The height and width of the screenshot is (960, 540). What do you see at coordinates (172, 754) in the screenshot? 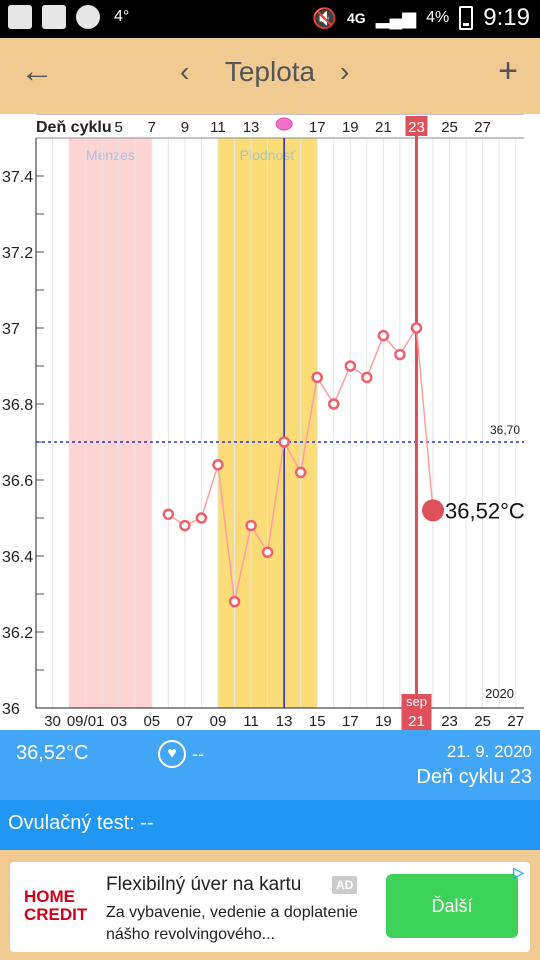
I see `heart-icon: ♥` at bounding box center [172, 754].